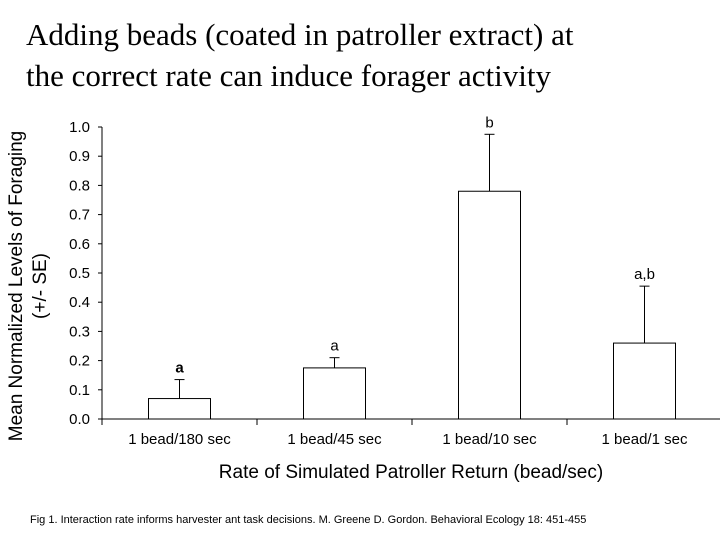 This screenshot has height=540, width=720. What do you see at coordinates (489, 439) in the screenshot?
I see `category-label: 1 bead/10 sec` at bounding box center [489, 439].